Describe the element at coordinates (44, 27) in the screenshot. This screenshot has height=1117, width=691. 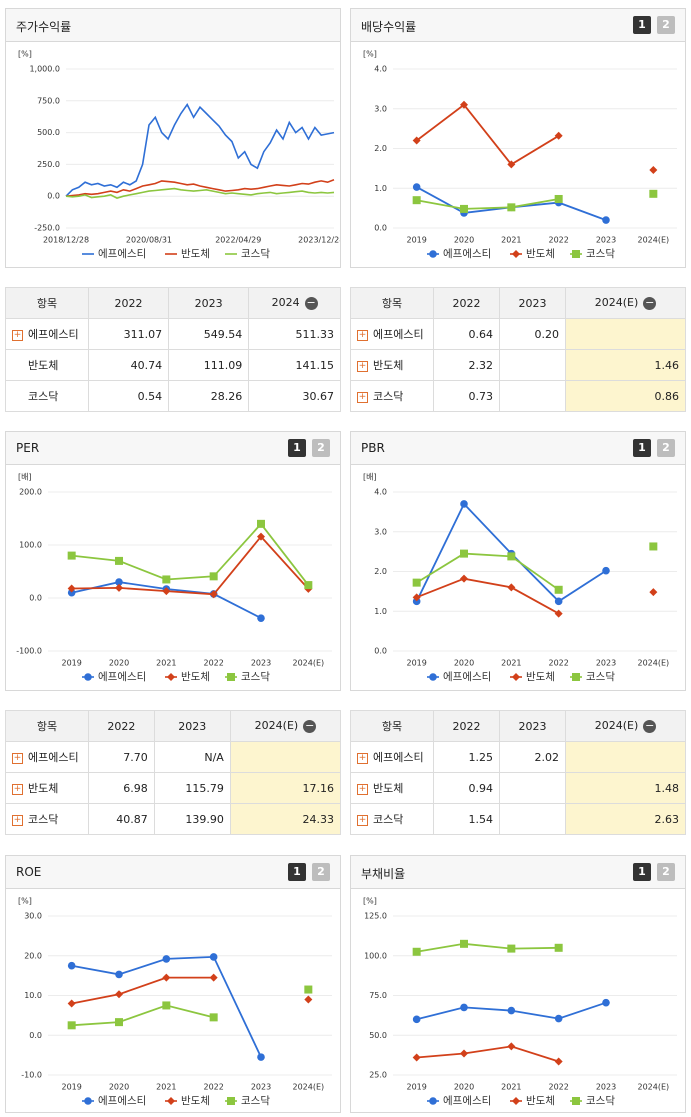
I see `chart-title: 주가수익률` at that location.